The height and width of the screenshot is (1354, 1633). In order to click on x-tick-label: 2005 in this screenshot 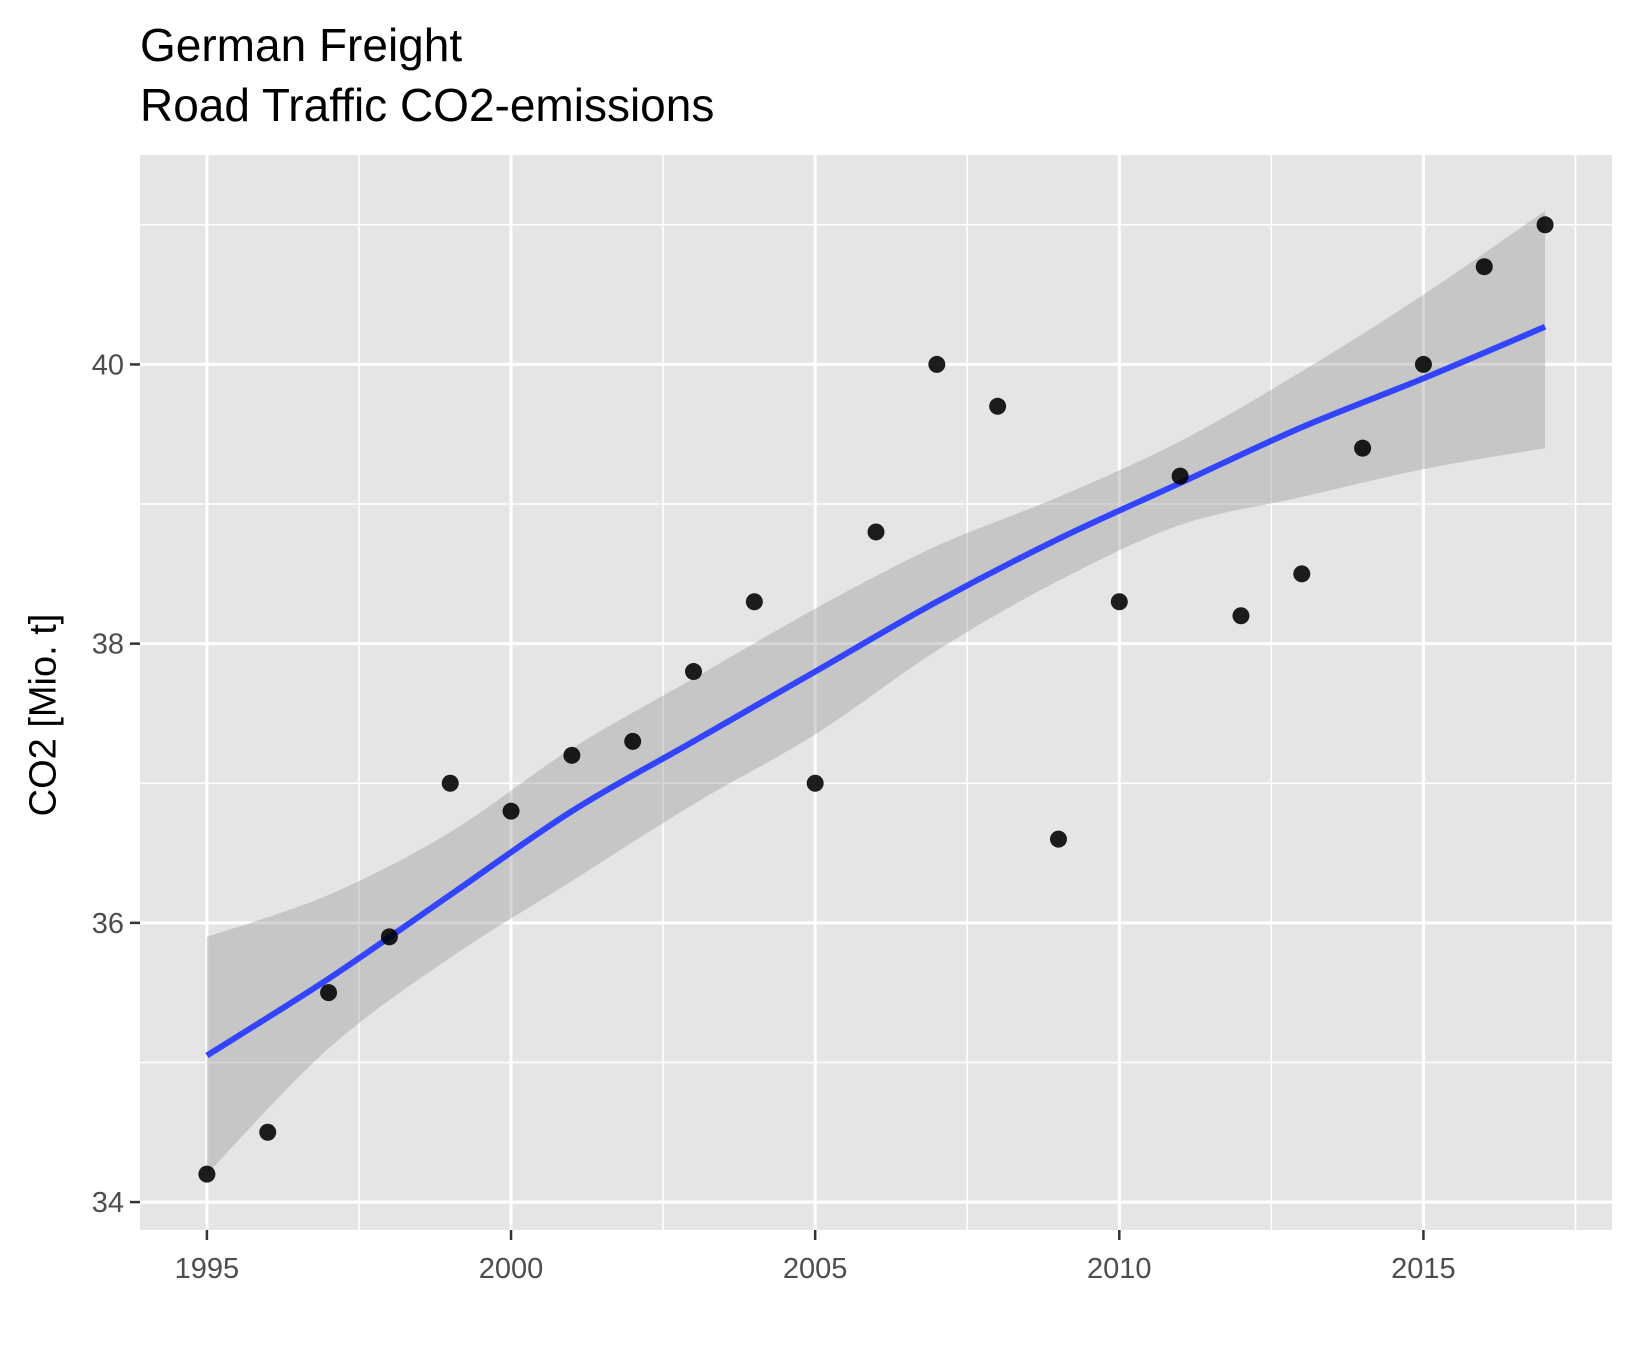, I will do `click(815, 1269)`.